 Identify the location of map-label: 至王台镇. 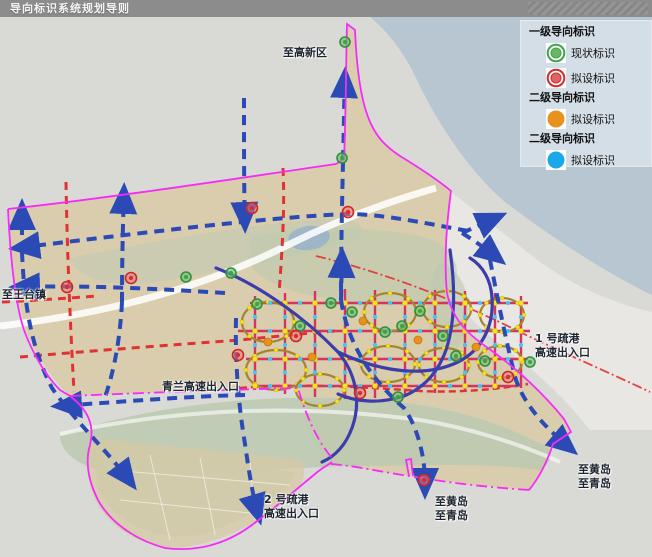
(24, 294).